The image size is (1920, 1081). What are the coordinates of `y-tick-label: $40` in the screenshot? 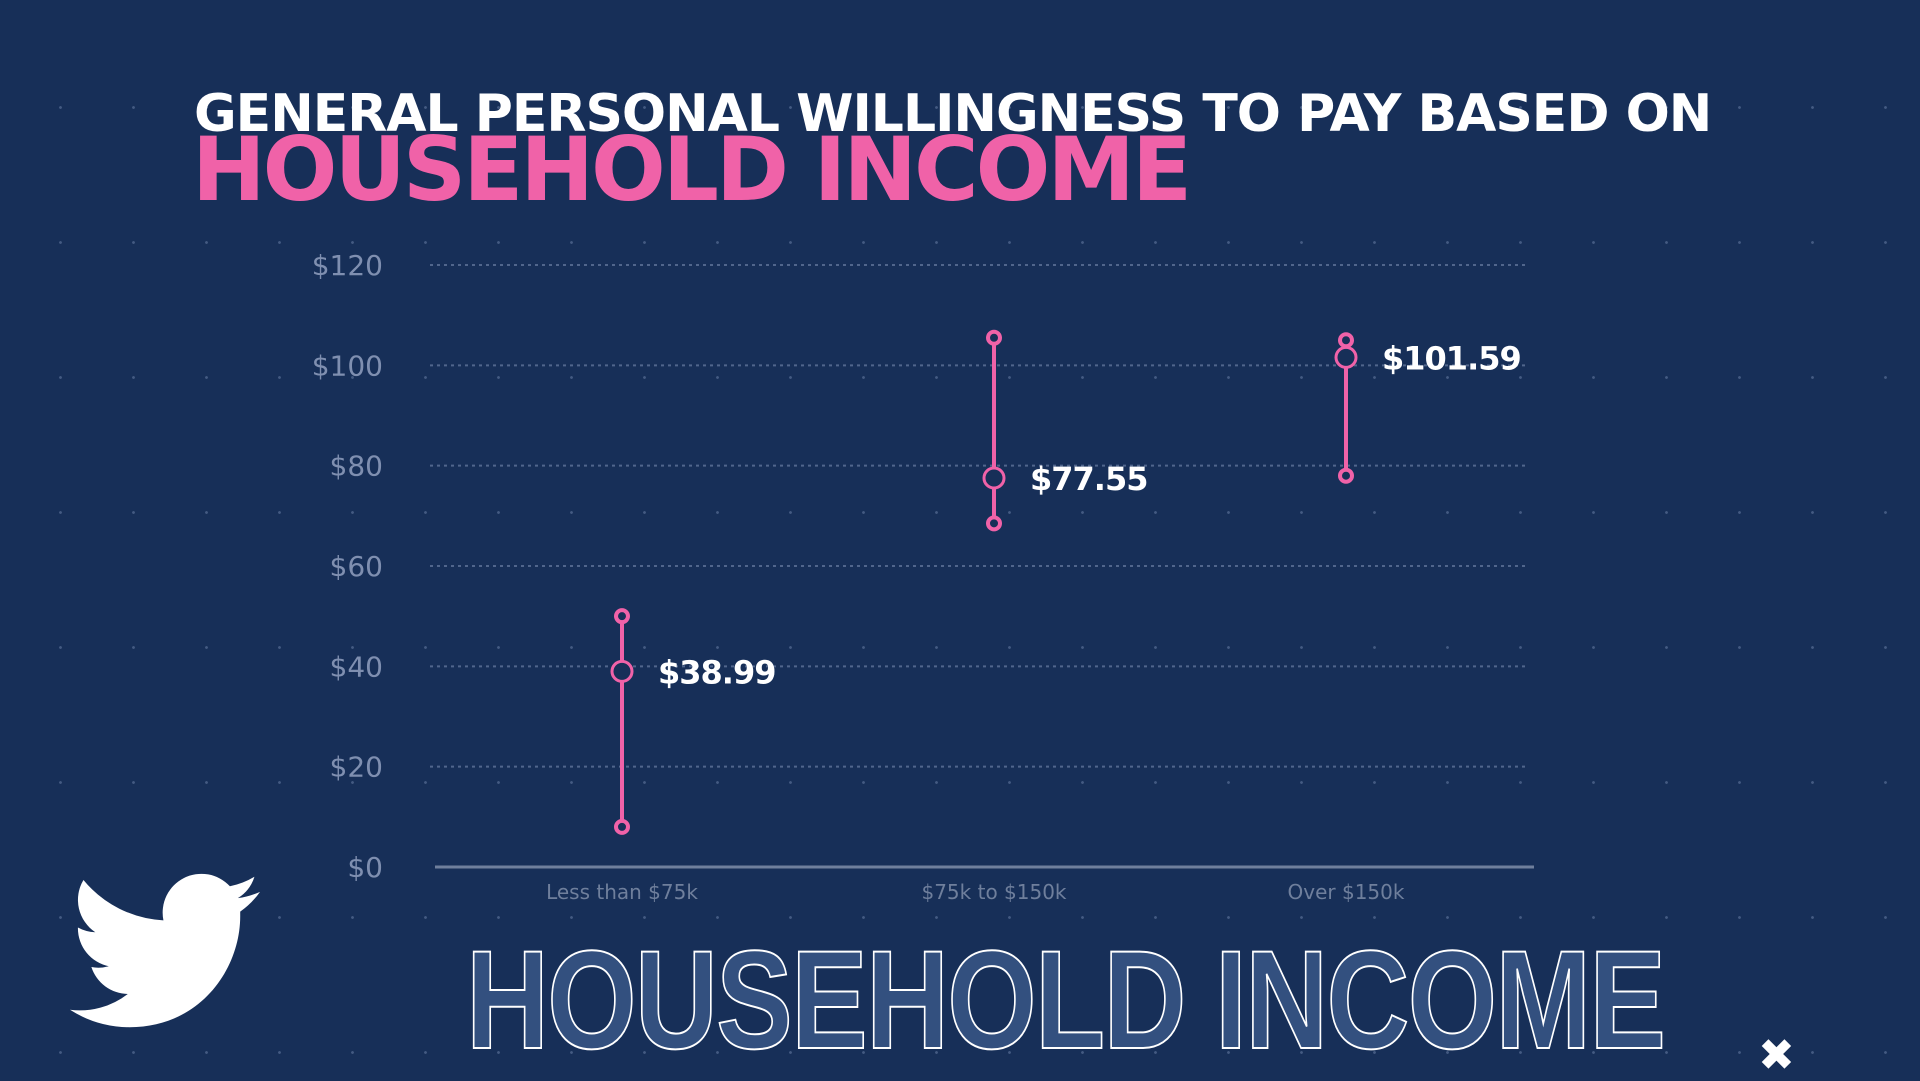 It's located at (356, 666).